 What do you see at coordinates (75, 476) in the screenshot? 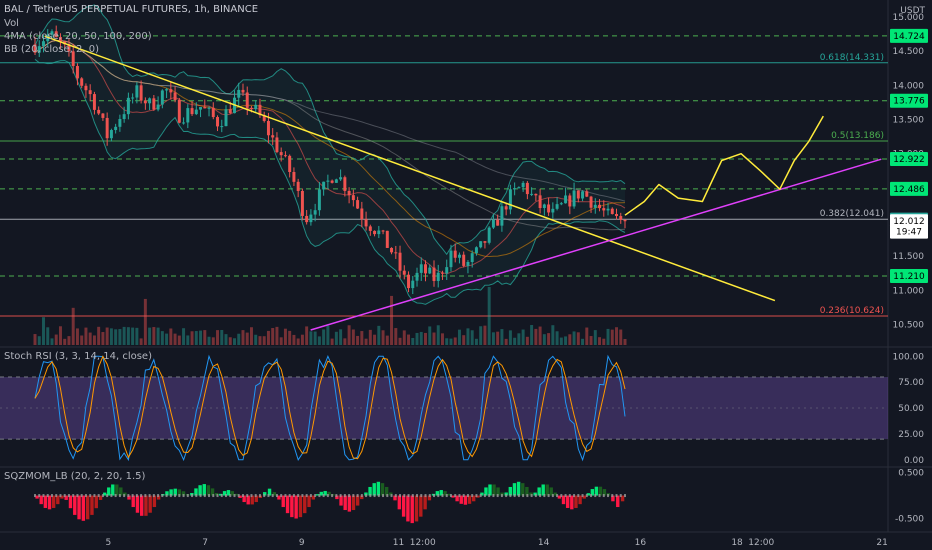
I see `sqzmom-legend: SQZMOM_LB (20, 2, 20, 1.5)` at bounding box center [75, 476].